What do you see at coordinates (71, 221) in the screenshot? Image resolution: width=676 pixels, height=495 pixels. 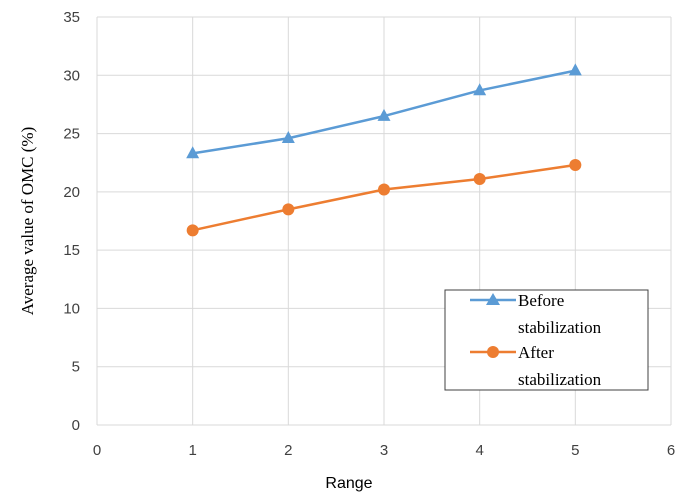 I see `y-tick-labels: 0 5 10 15 20 25 30 35` at bounding box center [71, 221].